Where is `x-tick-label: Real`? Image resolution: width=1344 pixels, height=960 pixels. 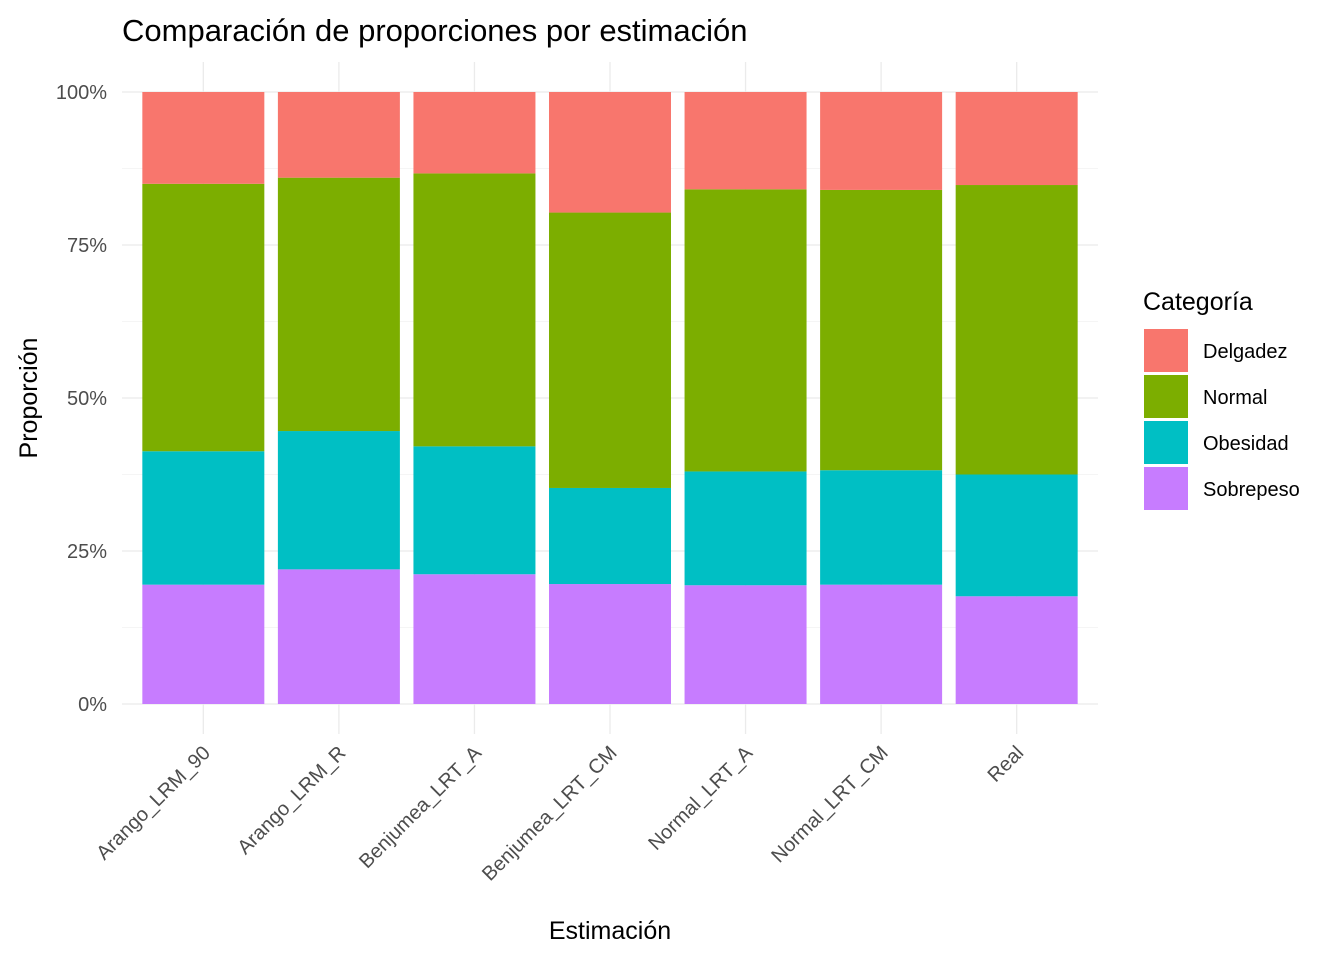
x-tick-label: Real is located at coordinates (1006, 764).